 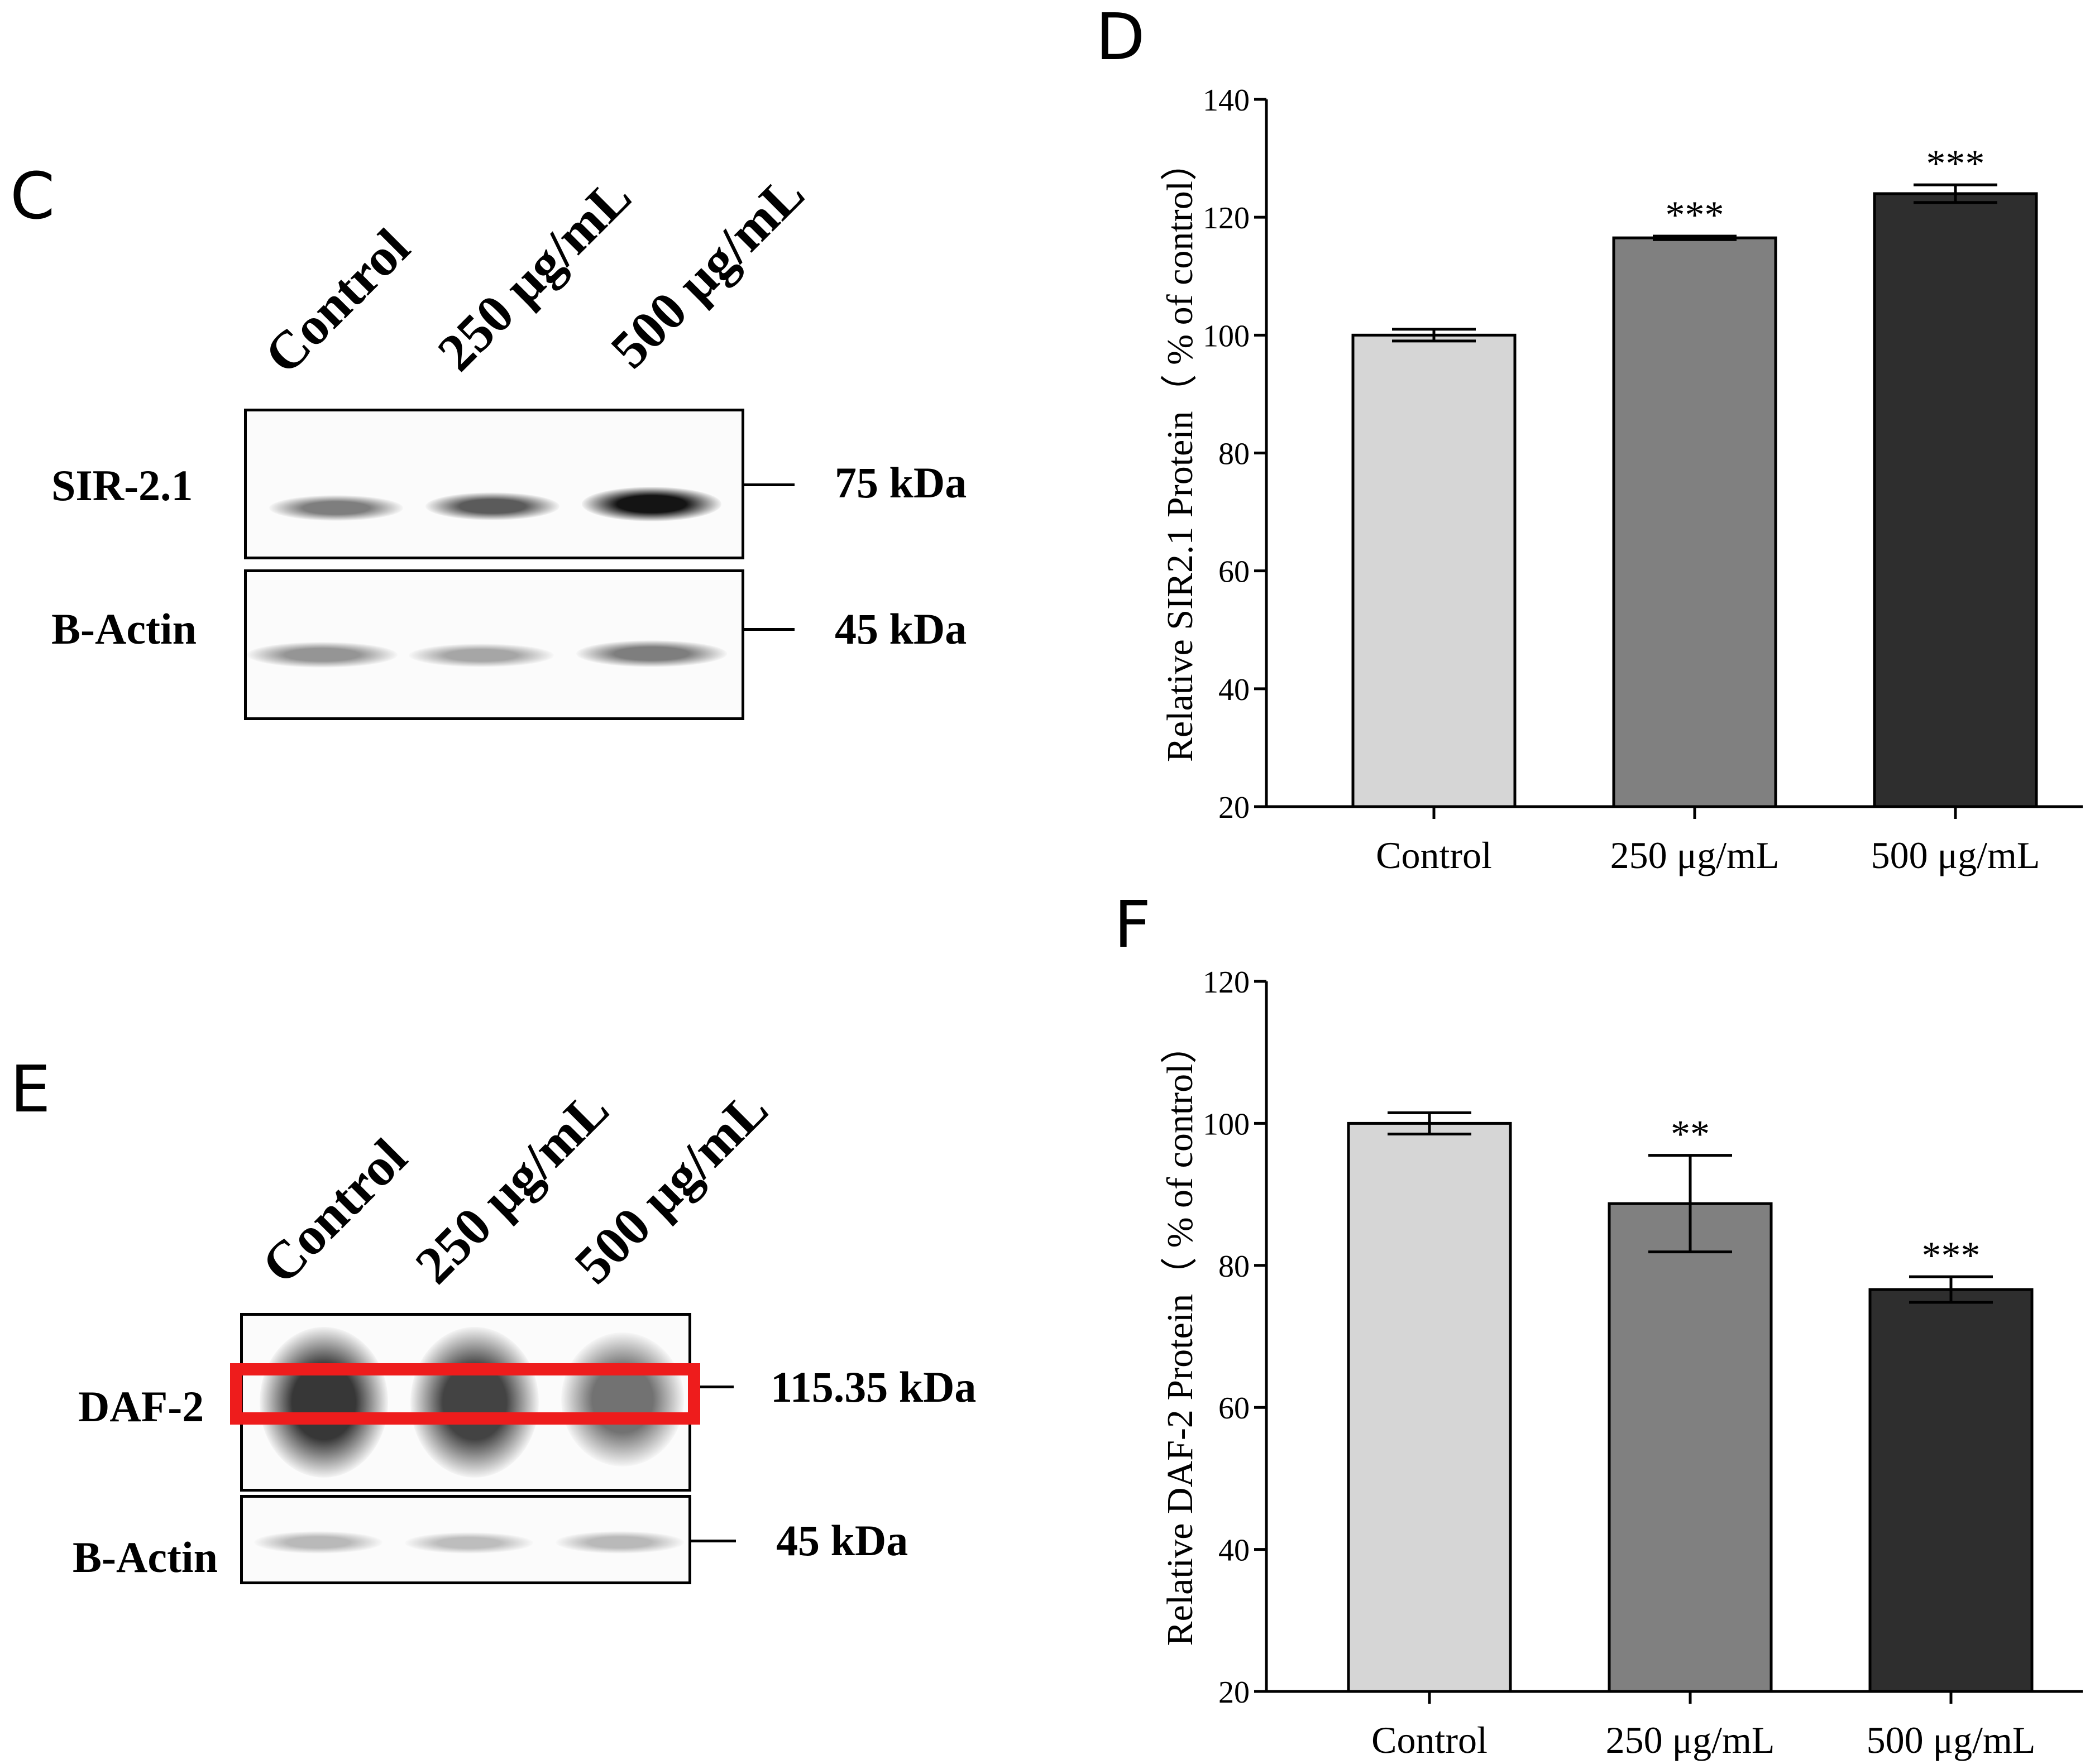 I want to click on blot-label-actin-e: B-Actin, so click(x=145, y=1557).